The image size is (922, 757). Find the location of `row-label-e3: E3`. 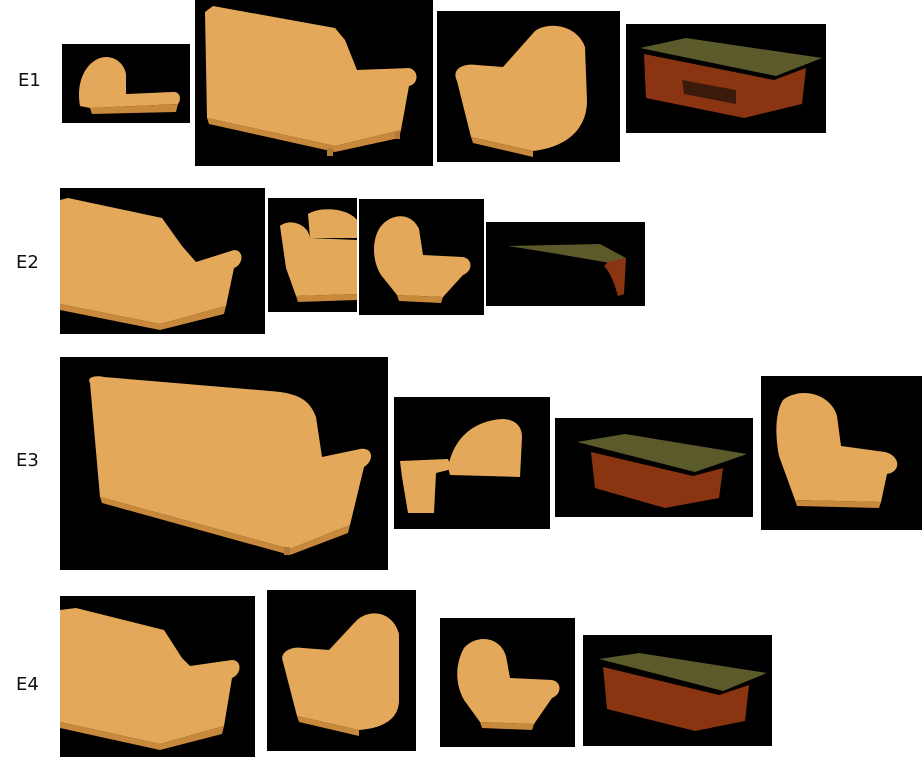

row-label-e3: E3 is located at coordinates (27, 460).